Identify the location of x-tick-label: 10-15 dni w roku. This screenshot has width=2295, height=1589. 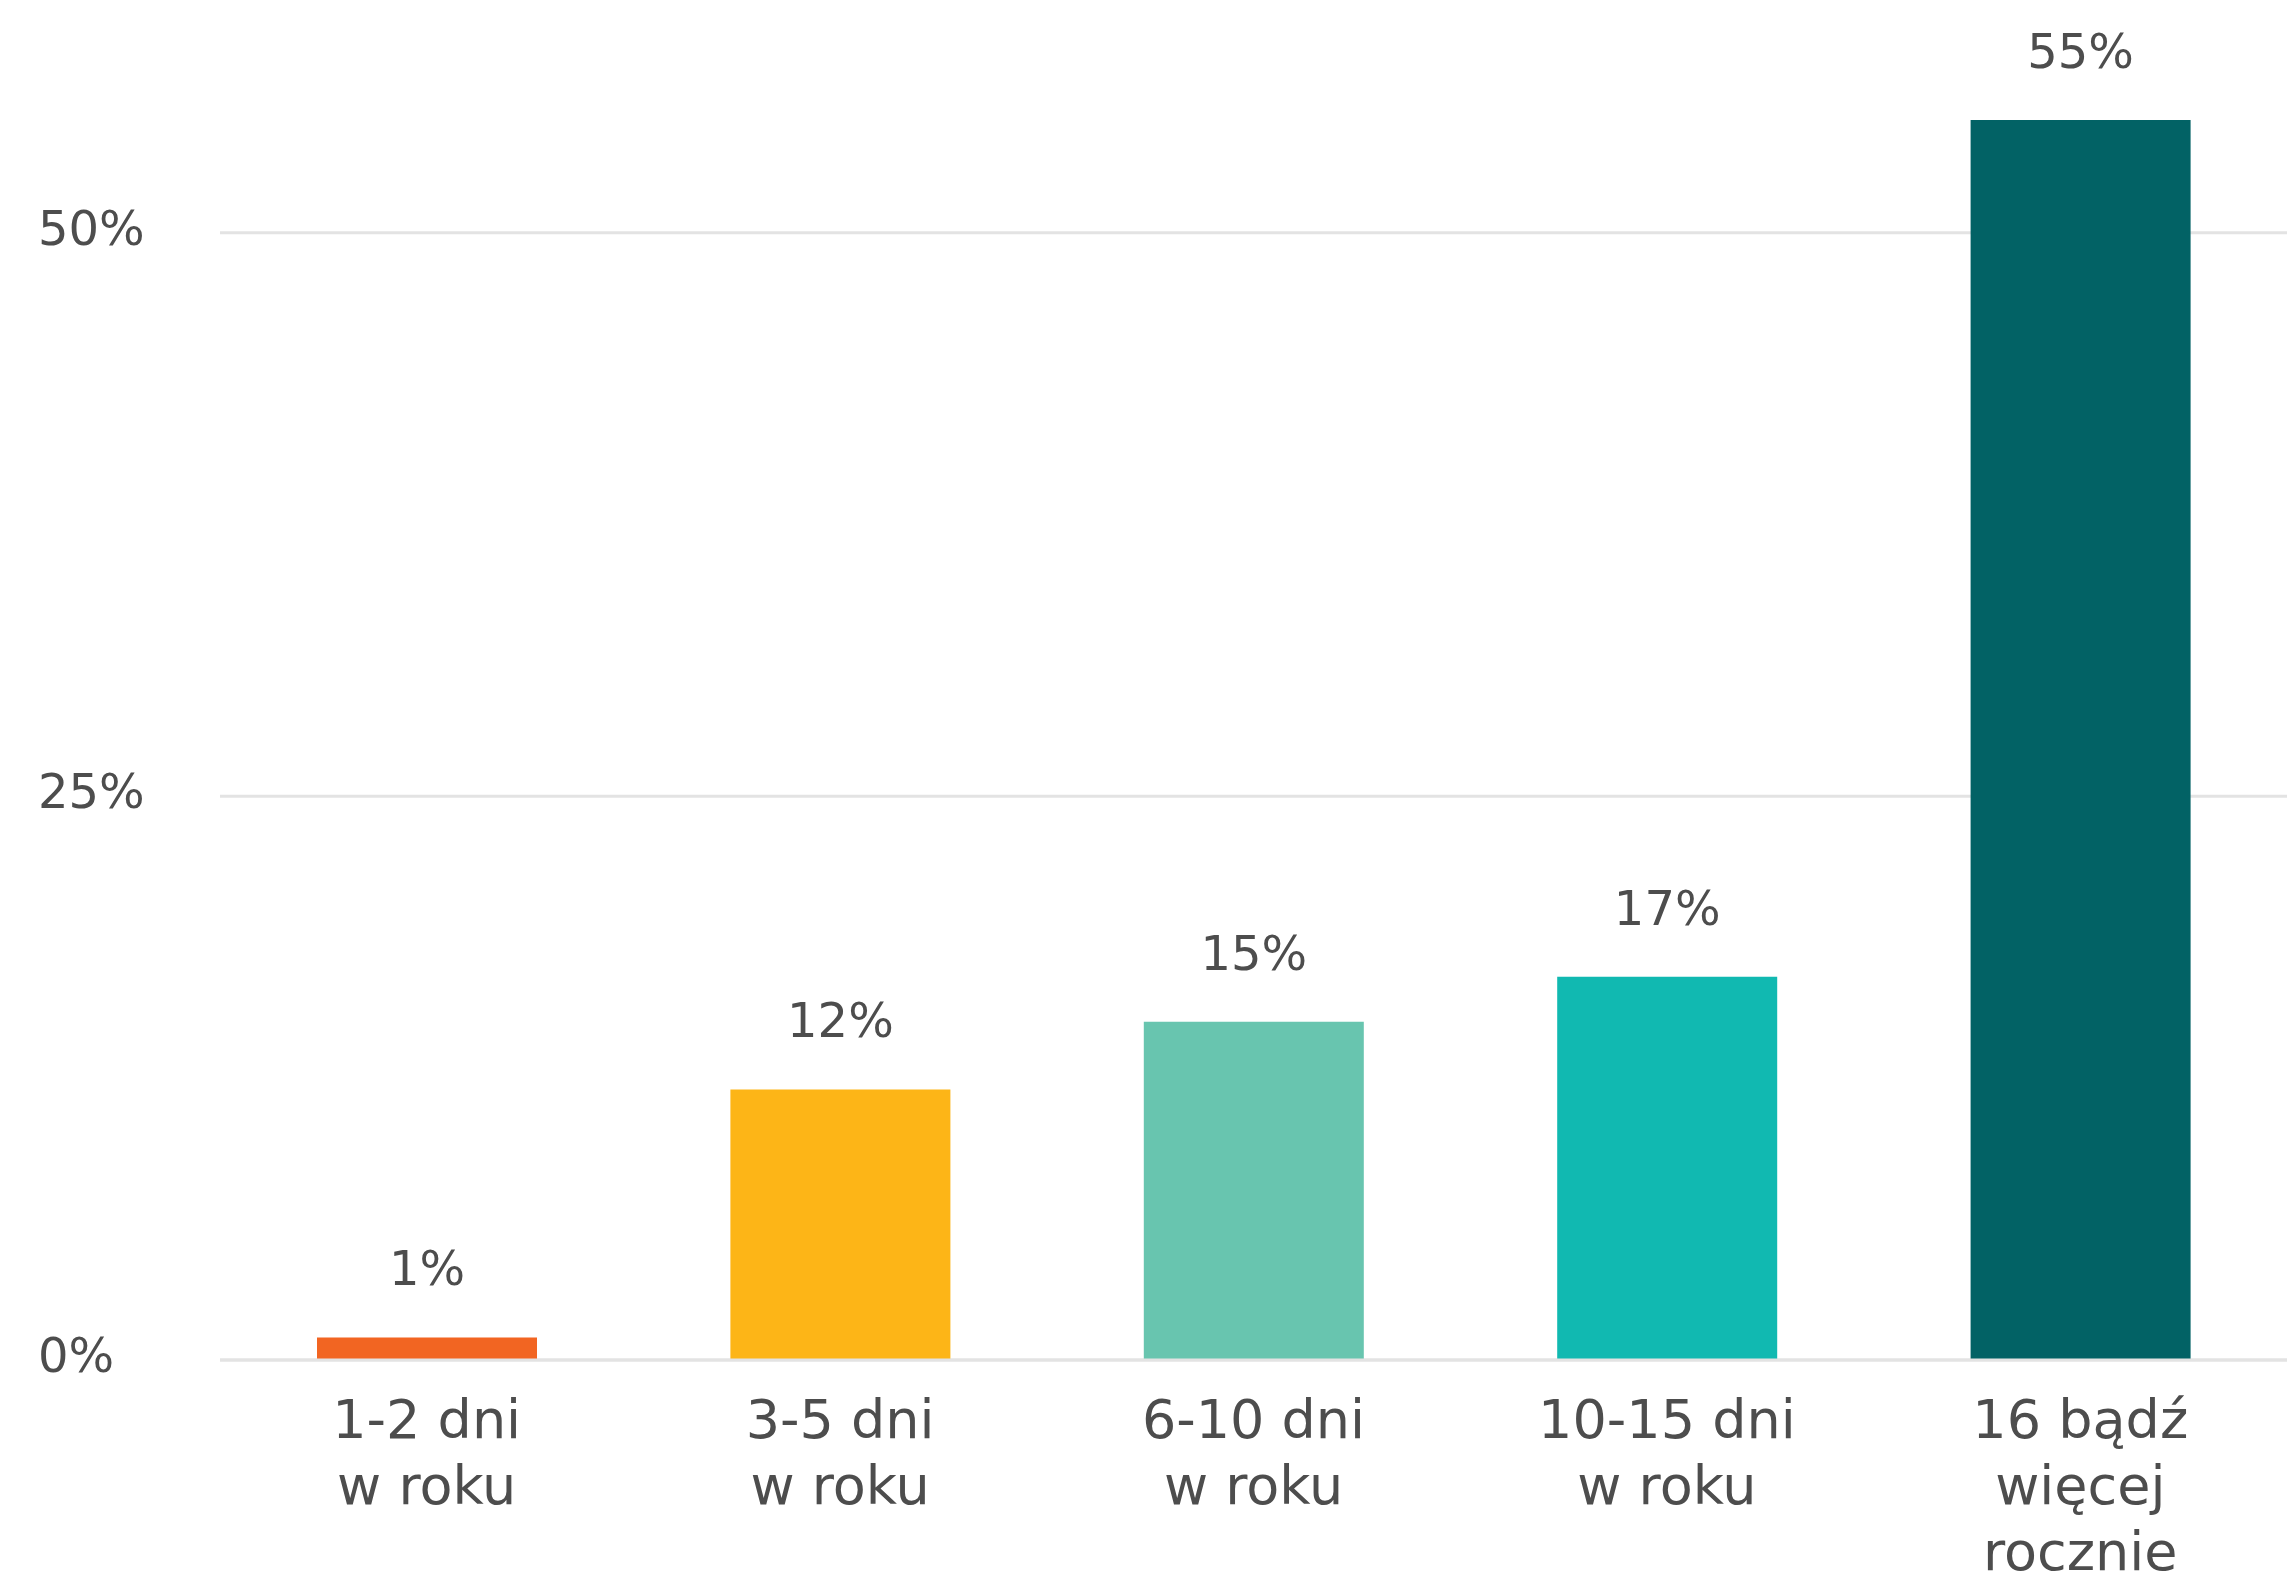
(1667, 1452).